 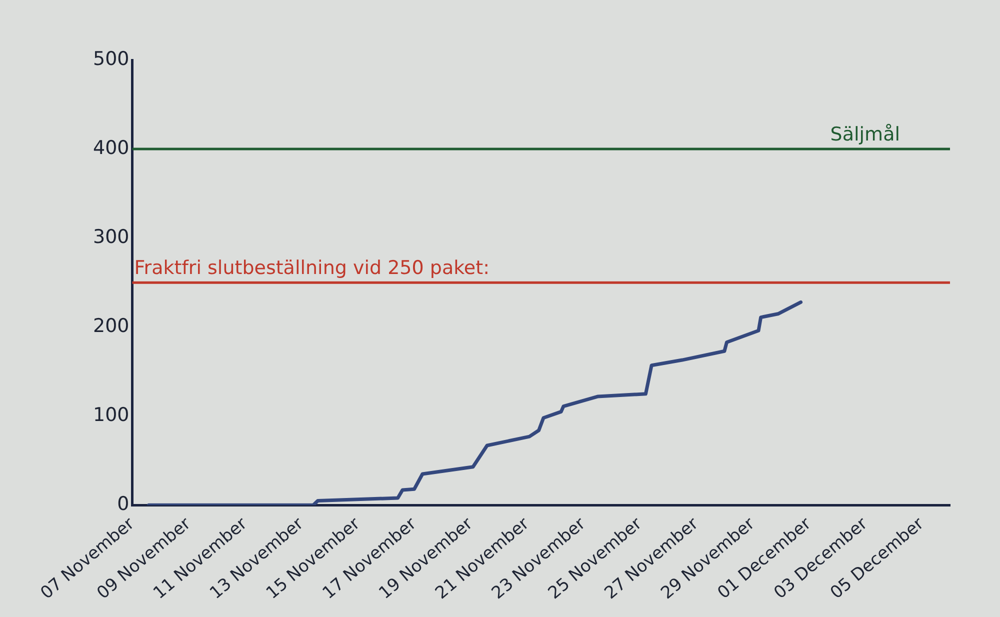 I want to click on y-tick-label: 100, so click(x=111, y=415).